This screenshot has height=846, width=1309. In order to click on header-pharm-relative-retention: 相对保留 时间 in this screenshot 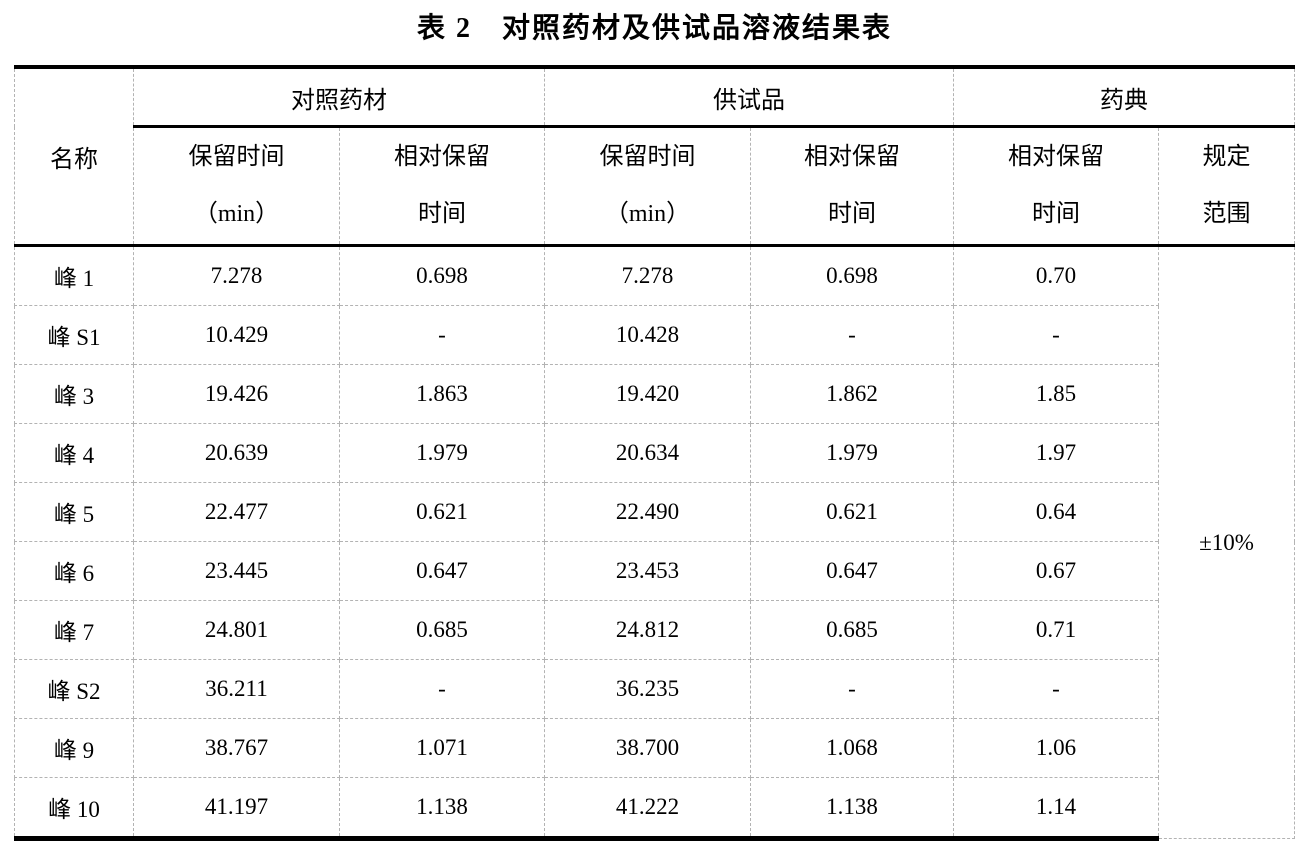, I will do `click(1056, 186)`.